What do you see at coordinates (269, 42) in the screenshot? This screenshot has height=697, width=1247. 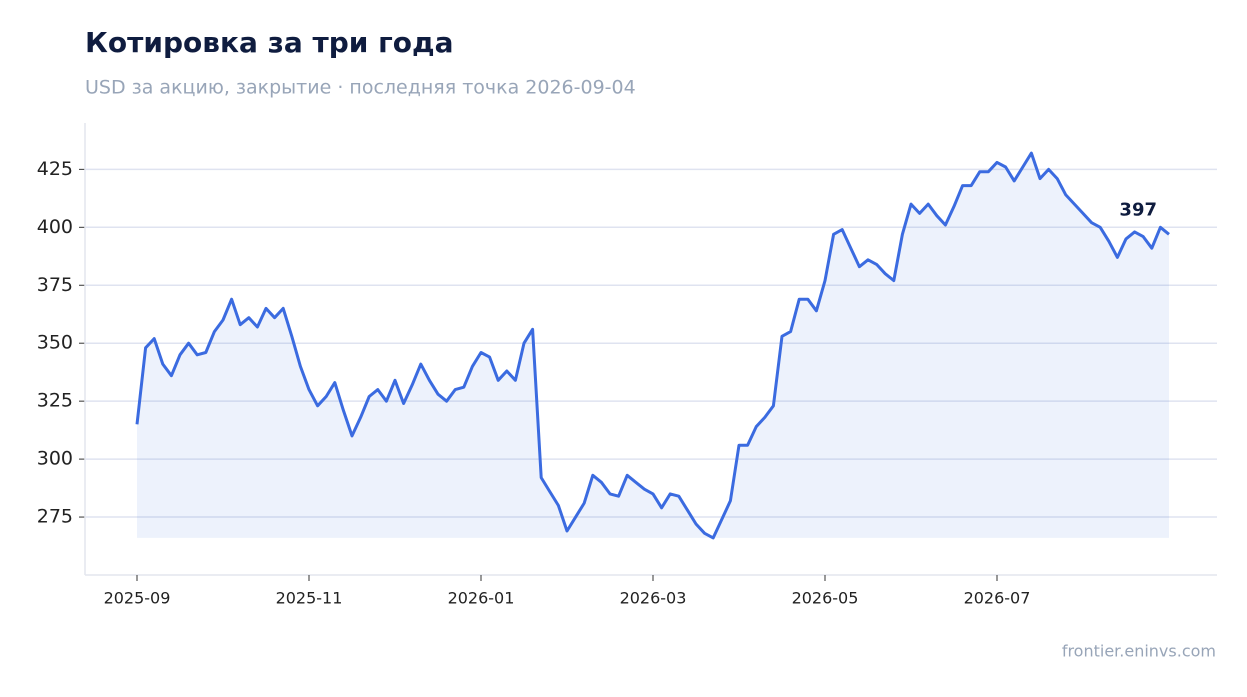 I see `chart-title: Котировка за три года` at bounding box center [269, 42].